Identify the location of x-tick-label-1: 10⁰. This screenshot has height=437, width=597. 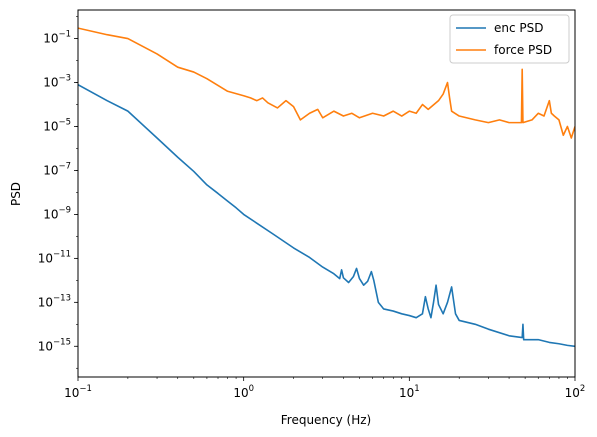
(243, 392).